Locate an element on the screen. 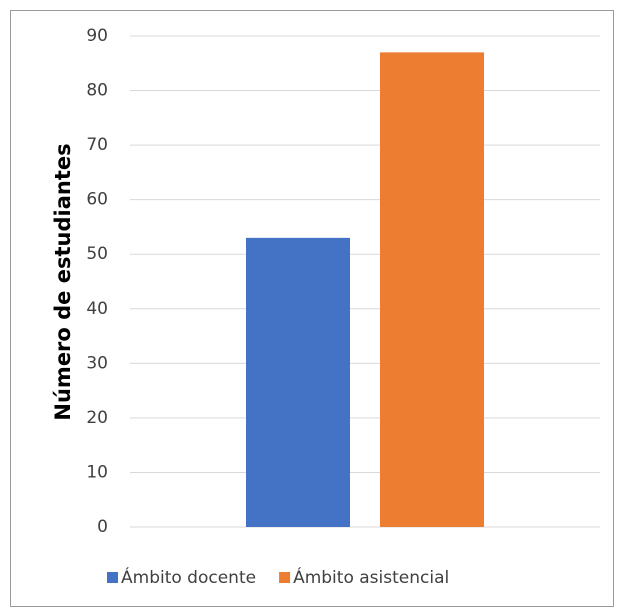 The width and height of the screenshot is (619, 609). y-tick-label: 90 is located at coordinates (97, 36).